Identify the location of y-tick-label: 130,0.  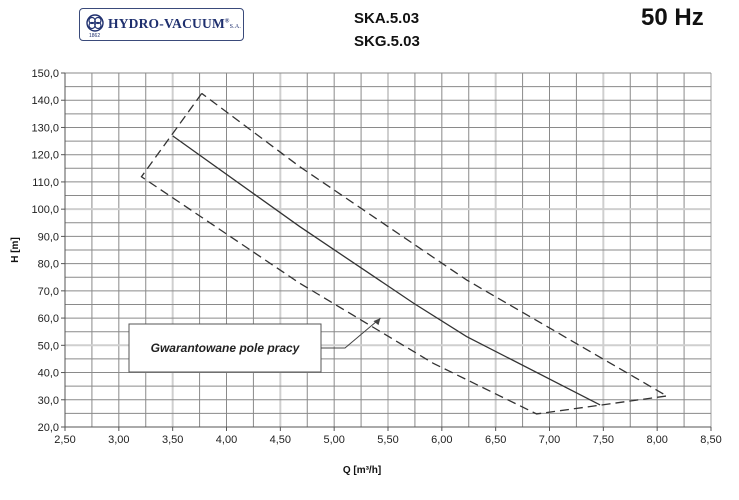
(45, 128).